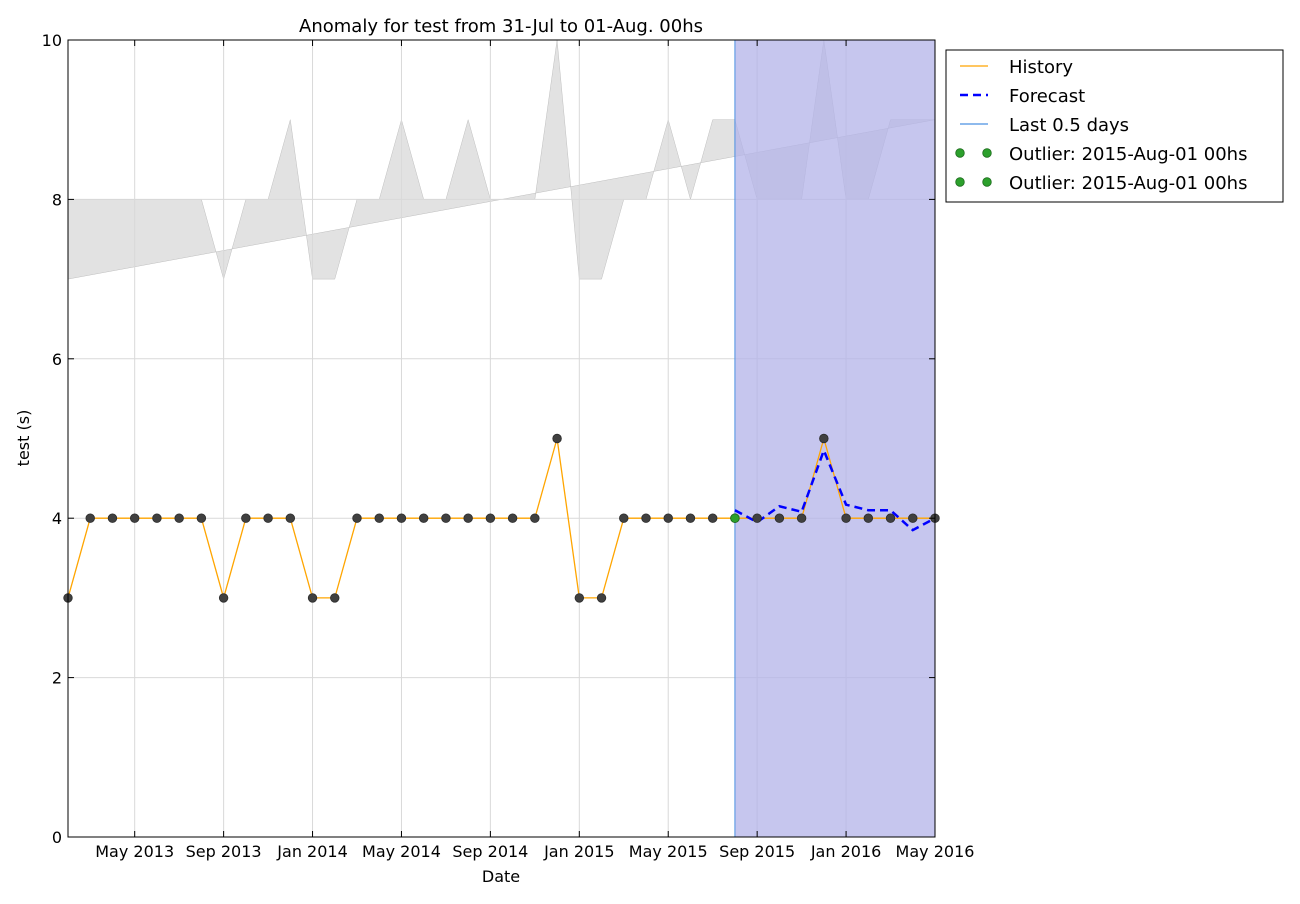 The height and width of the screenshot is (904, 1300). What do you see at coordinates (224, 851) in the screenshot?
I see `x-tick-label: Sep 2013` at bounding box center [224, 851].